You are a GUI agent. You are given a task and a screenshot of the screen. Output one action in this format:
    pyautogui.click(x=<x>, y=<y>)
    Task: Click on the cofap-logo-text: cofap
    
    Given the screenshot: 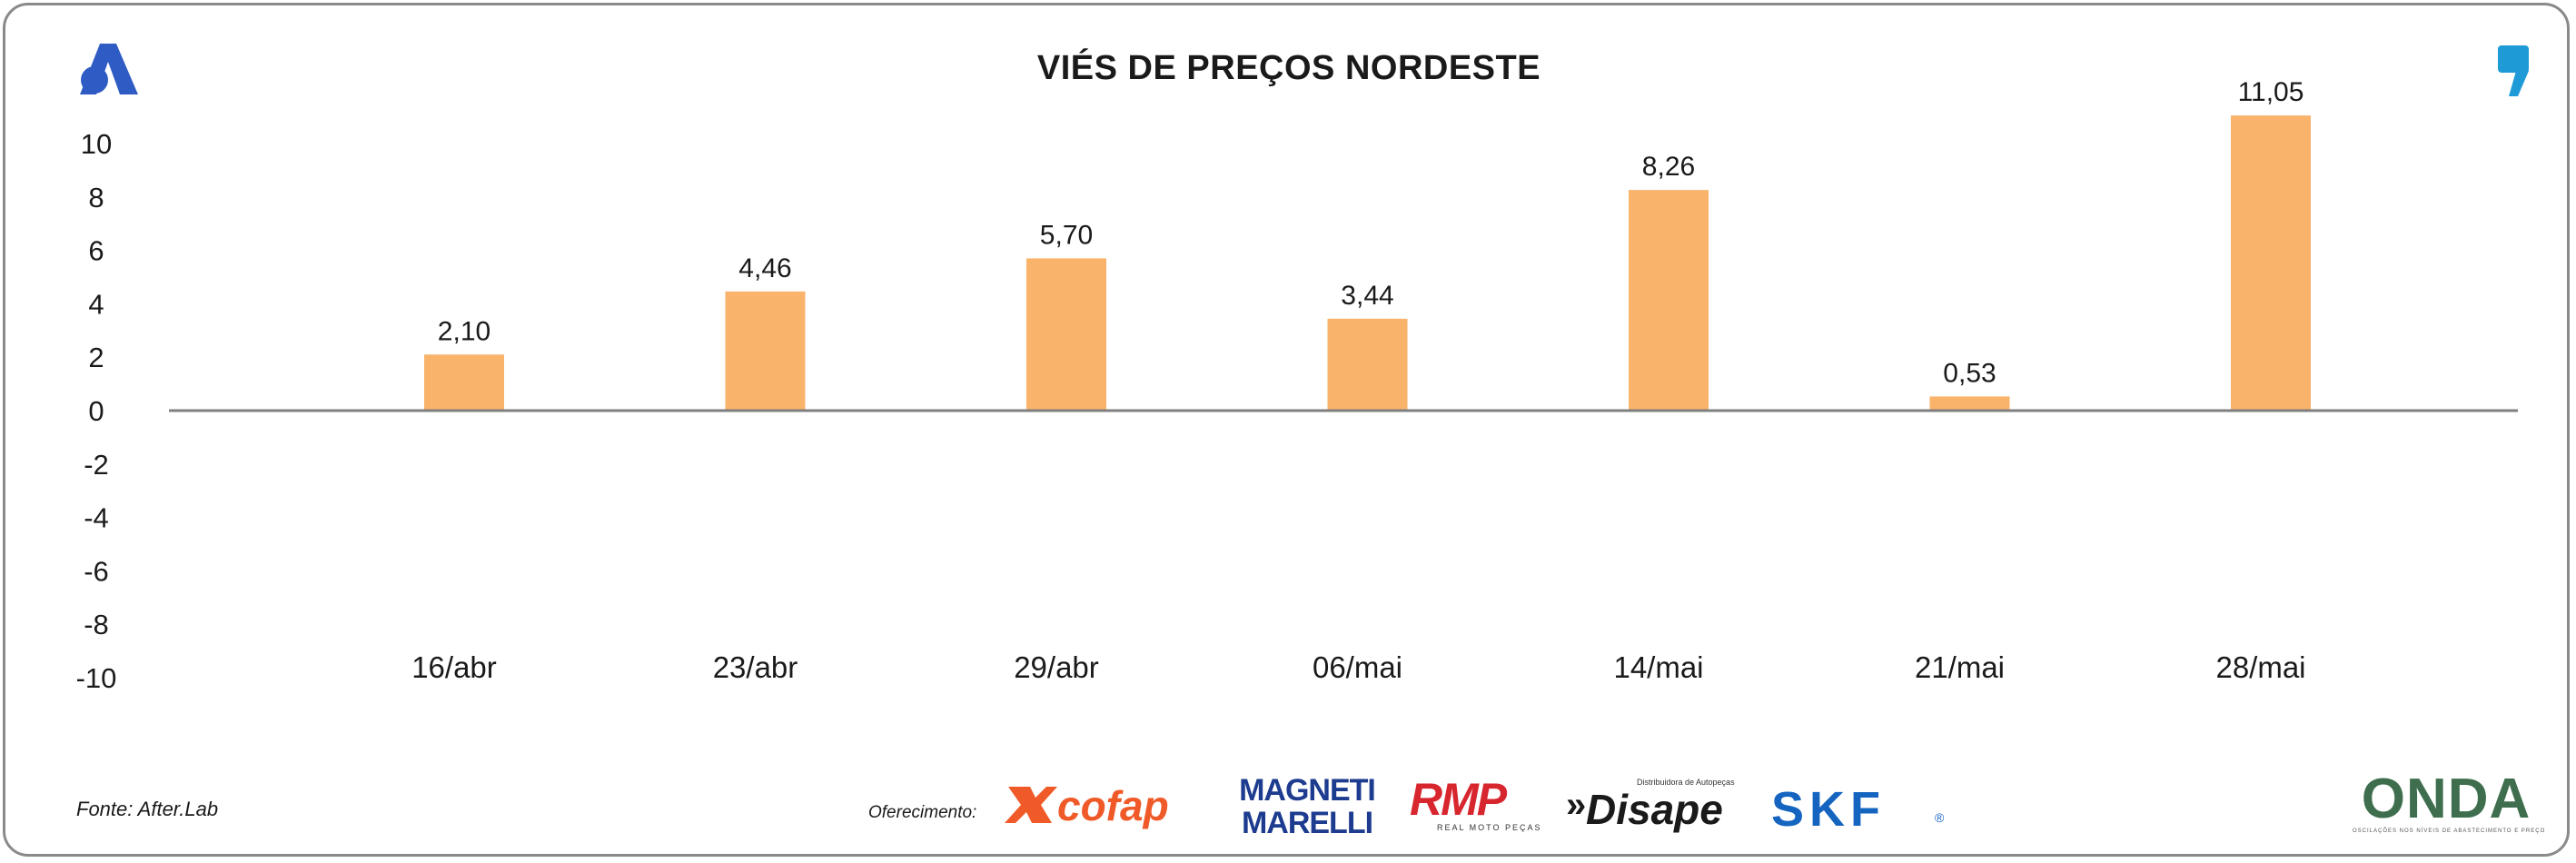 What is the action you would take?
    pyautogui.click(x=1113, y=805)
    